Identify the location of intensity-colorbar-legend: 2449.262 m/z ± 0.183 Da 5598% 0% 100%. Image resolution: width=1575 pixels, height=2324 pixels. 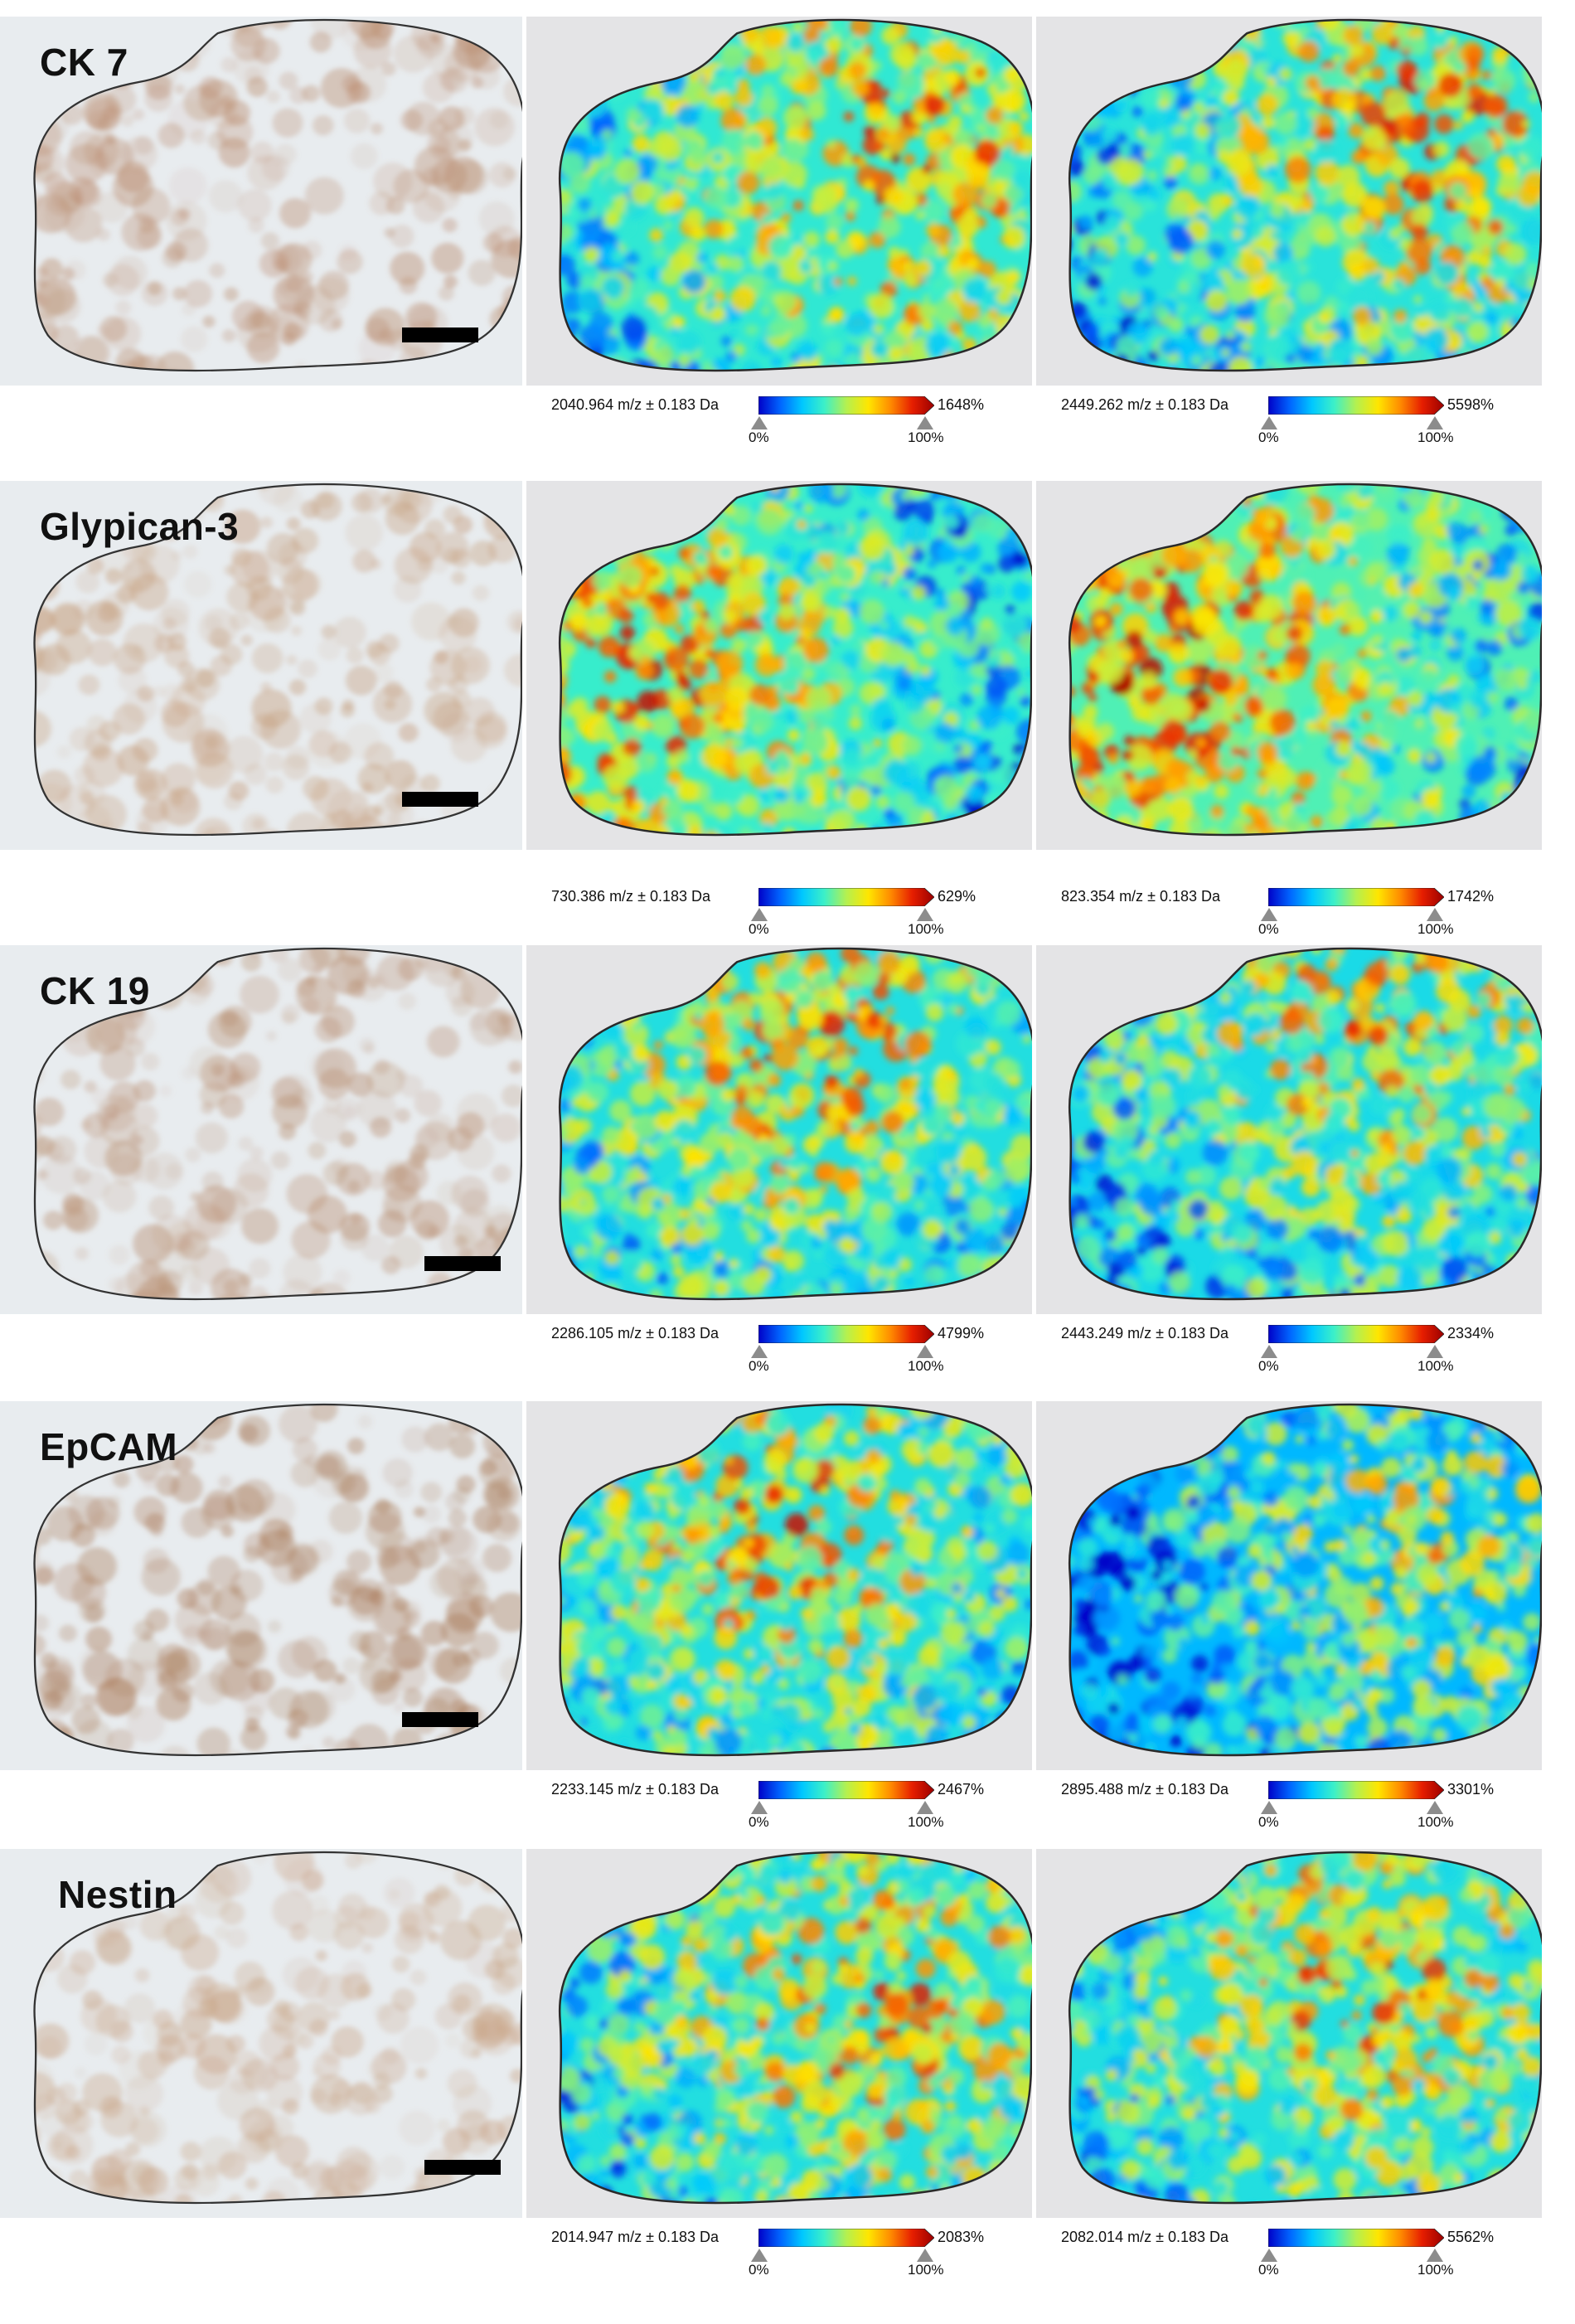
(1301, 418).